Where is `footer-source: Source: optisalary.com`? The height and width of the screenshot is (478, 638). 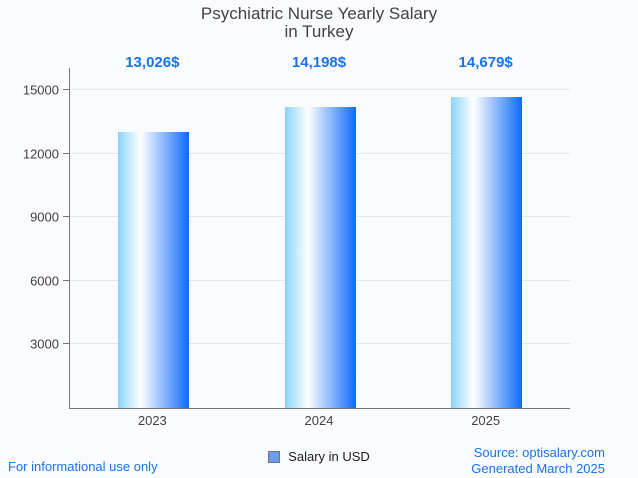 footer-source: Source: optisalary.com is located at coordinates (539, 452).